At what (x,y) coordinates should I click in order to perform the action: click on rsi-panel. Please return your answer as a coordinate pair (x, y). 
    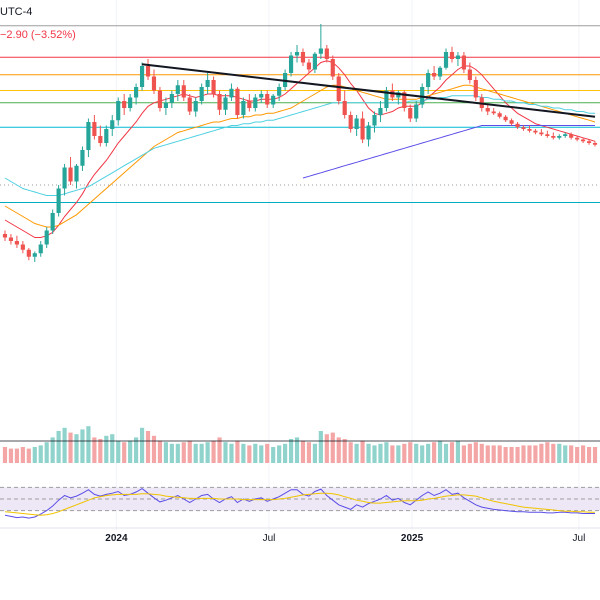
    Looking at the image, I should click on (300, 507).